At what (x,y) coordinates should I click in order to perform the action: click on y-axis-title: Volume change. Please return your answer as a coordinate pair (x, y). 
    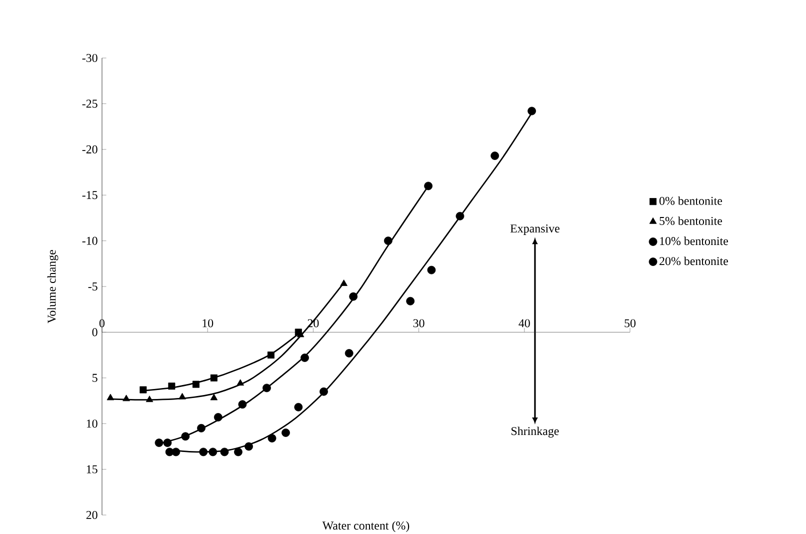
    Looking at the image, I should click on (52, 287).